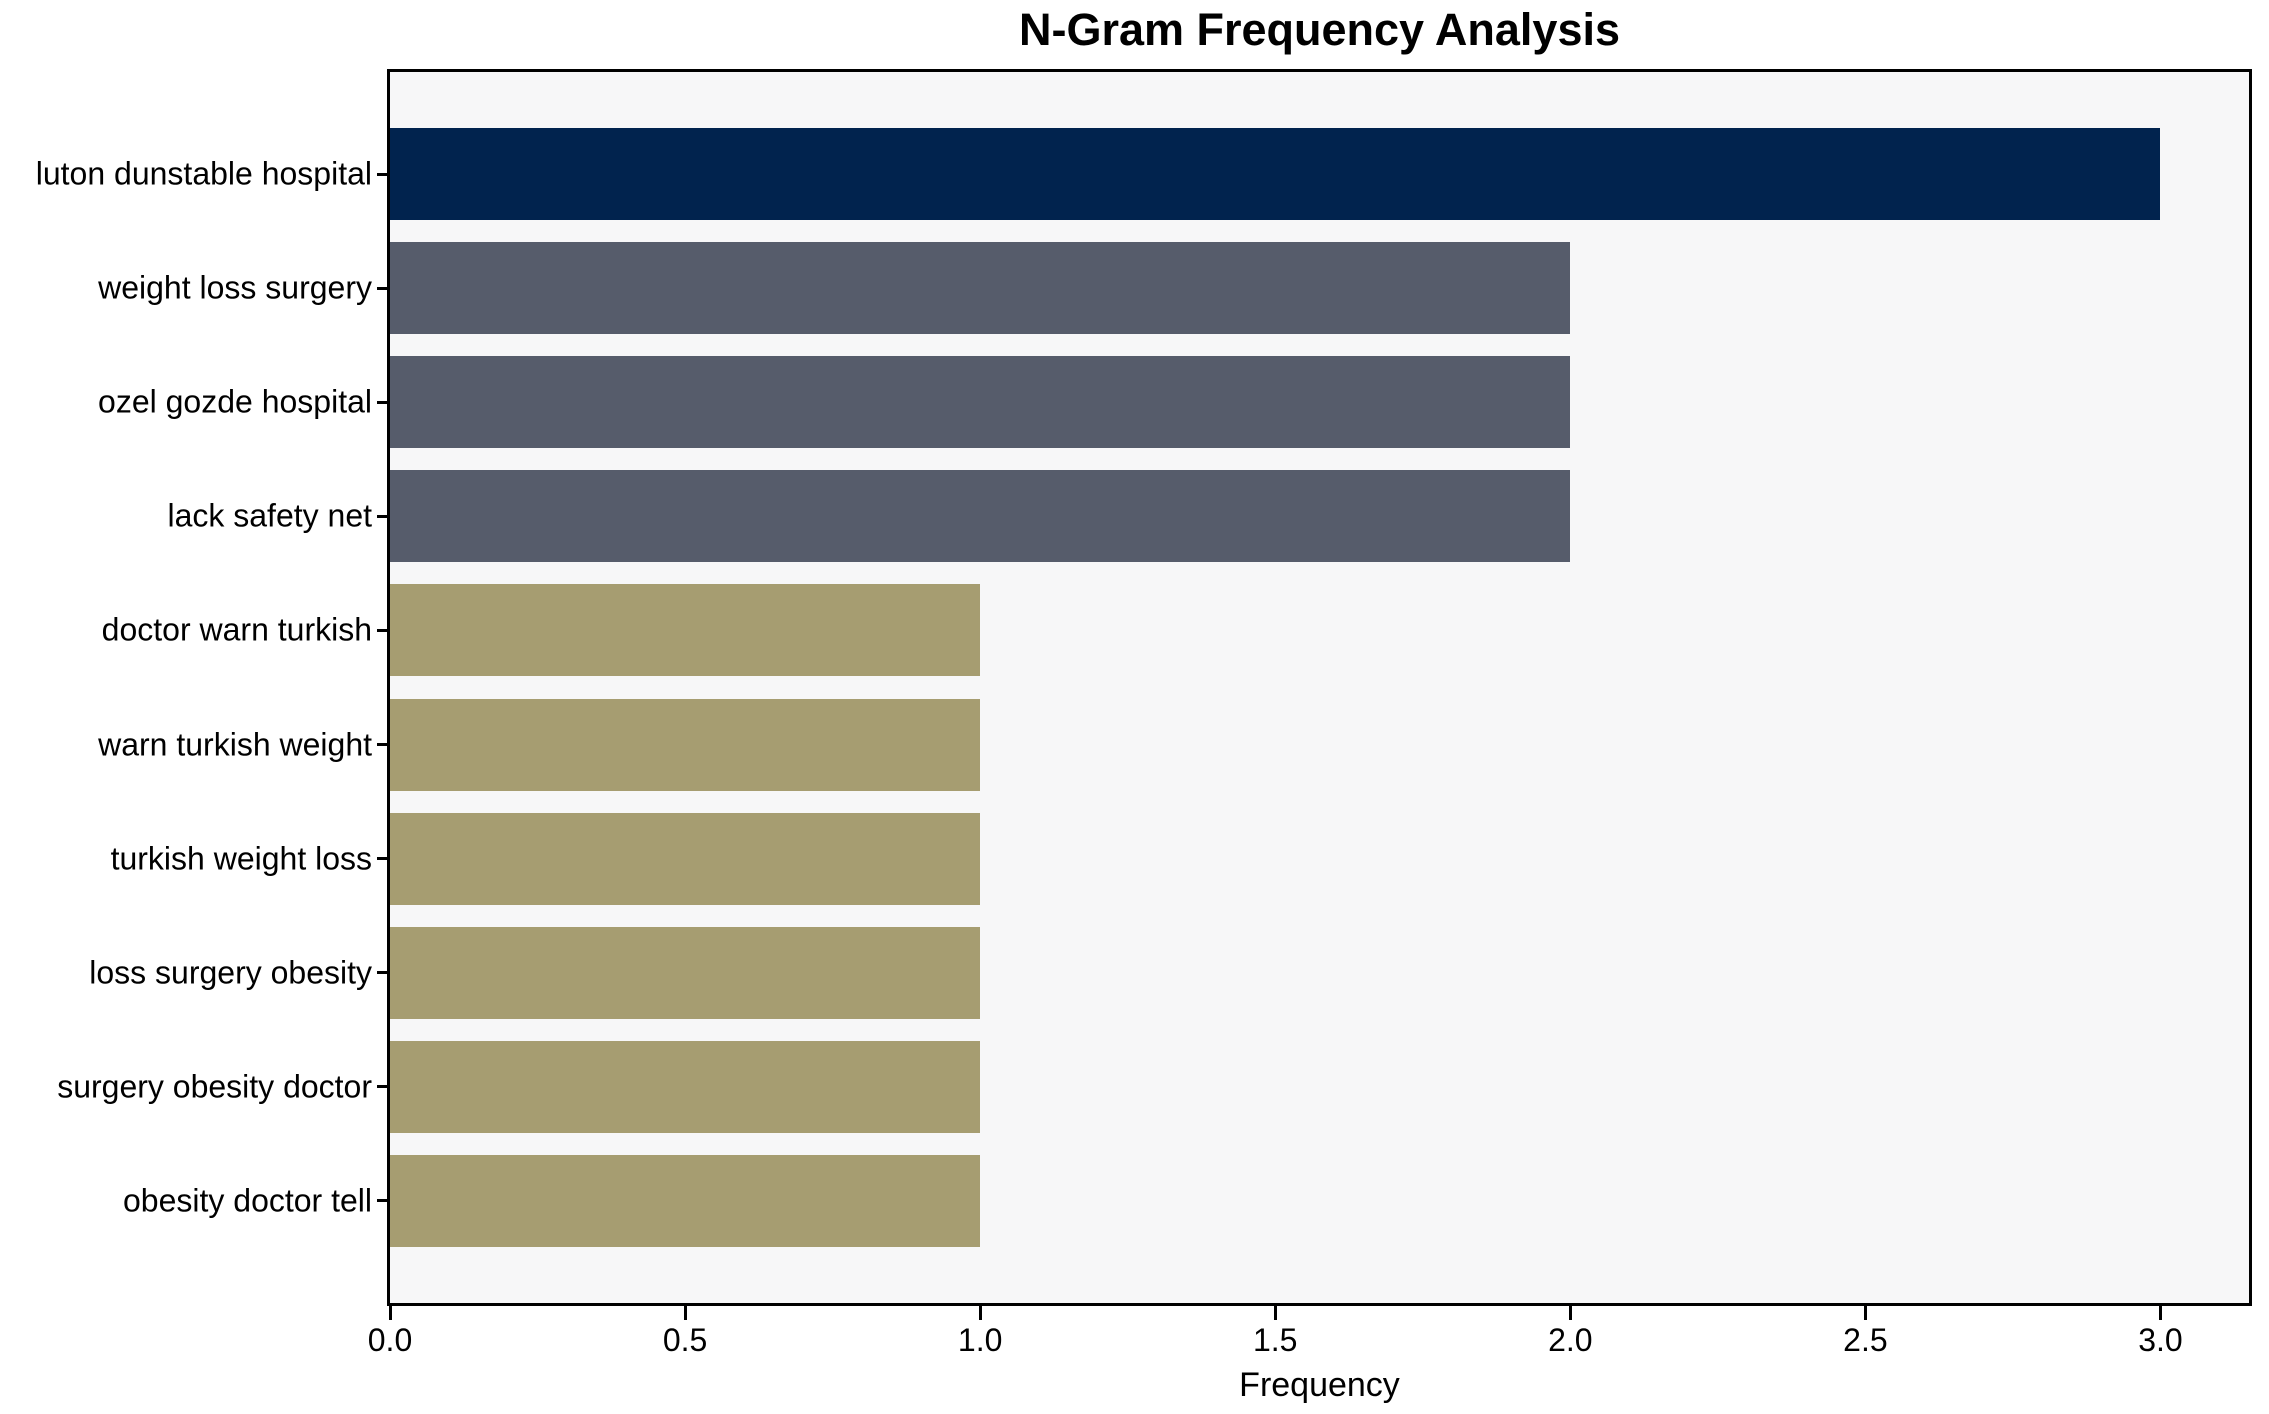 Image resolution: width=2269 pixels, height=1414 pixels. Describe the element at coordinates (980, 1340) in the screenshot. I see `x-tick-label: 1.0` at that location.